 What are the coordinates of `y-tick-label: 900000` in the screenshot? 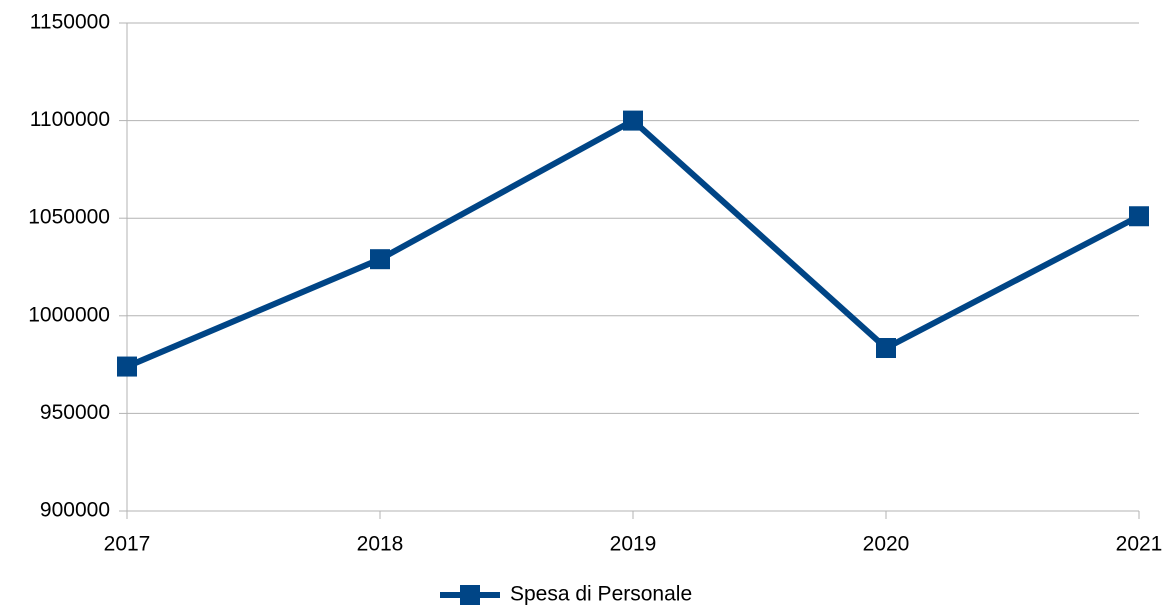 It's located at (75, 510).